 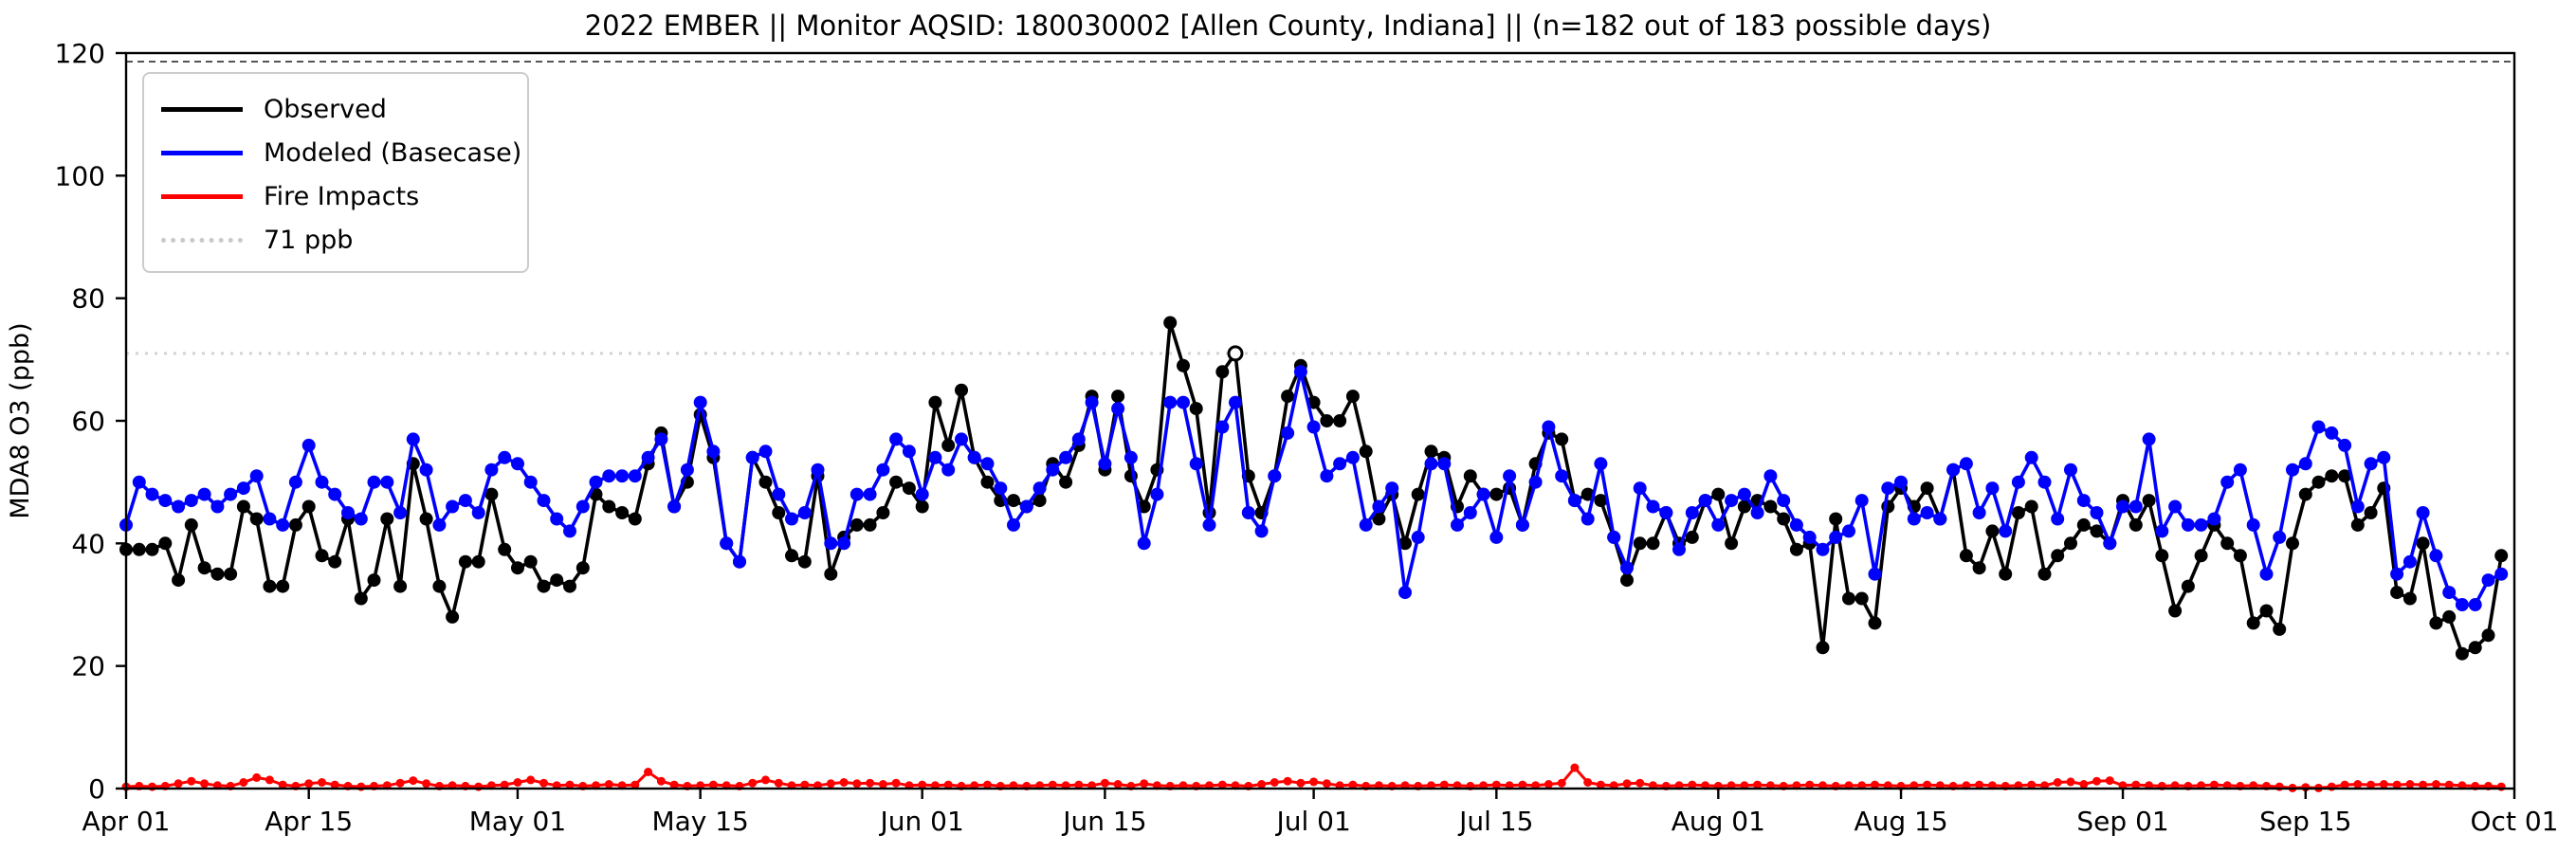 What do you see at coordinates (202, 109) in the screenshot?
I see `observed-line-swatch` at bounding box center [202, 109].